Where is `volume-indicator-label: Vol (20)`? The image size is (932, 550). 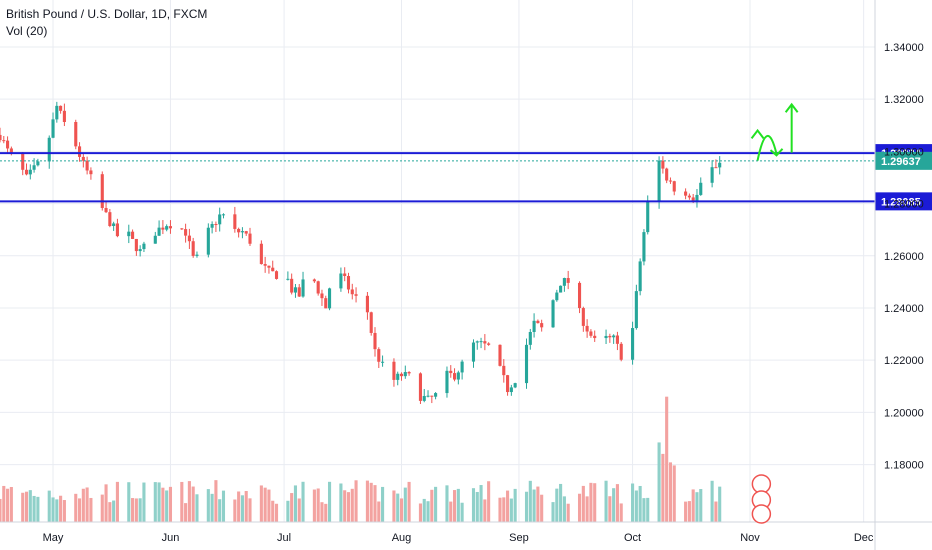
volume-indicator-label: Vol (20) is located at coordinates (27, 31).